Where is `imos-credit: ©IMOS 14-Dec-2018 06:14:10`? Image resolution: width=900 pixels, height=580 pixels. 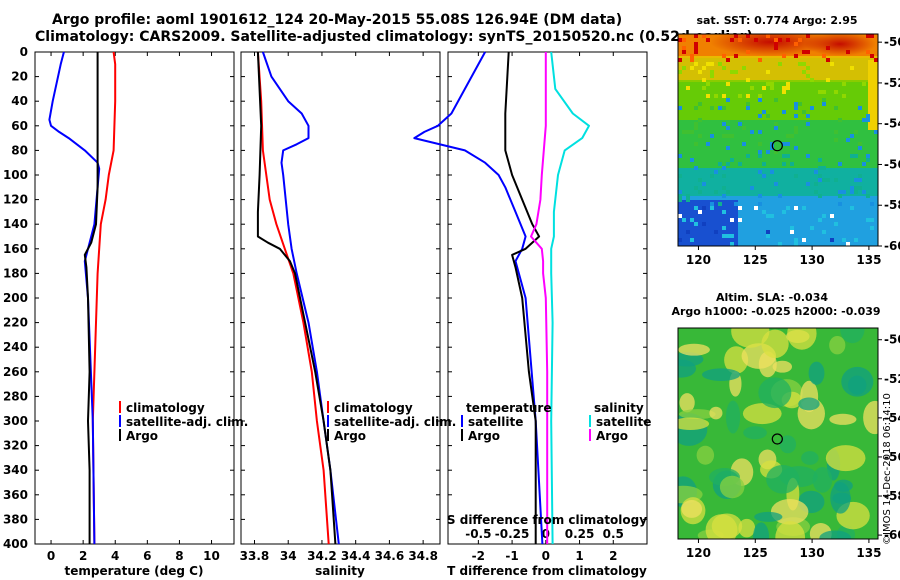 imos-credit: ©IMOS 14-Dec-2018 06:14:10 is located at coordinates (887, 469).